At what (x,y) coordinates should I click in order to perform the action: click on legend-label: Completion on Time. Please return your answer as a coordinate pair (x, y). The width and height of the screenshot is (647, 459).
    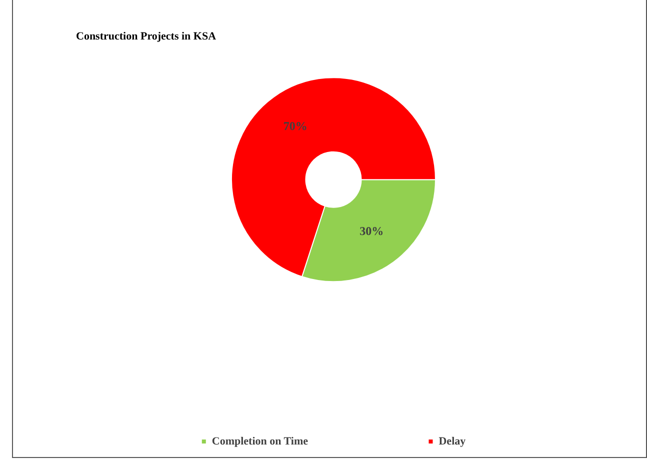
    Looking at the image, I should click on (260, 441).